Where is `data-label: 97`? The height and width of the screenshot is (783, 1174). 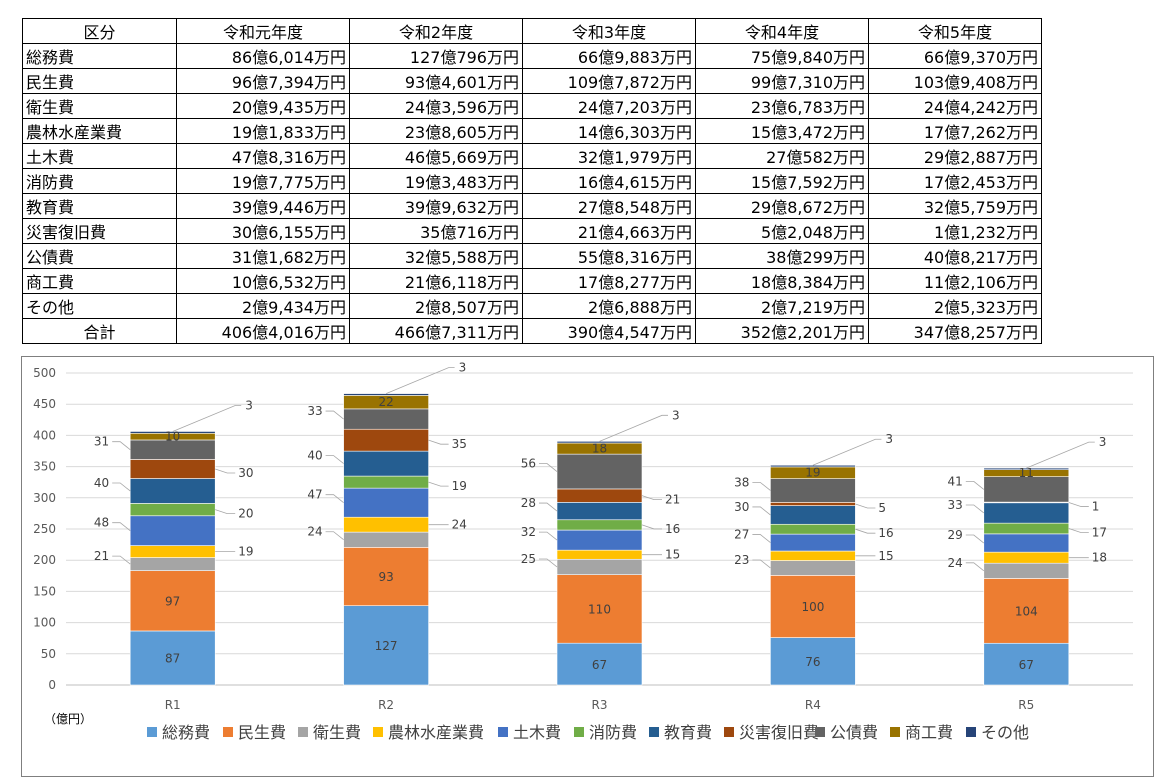
data-label: 97 is located at coordinates (172, 601).